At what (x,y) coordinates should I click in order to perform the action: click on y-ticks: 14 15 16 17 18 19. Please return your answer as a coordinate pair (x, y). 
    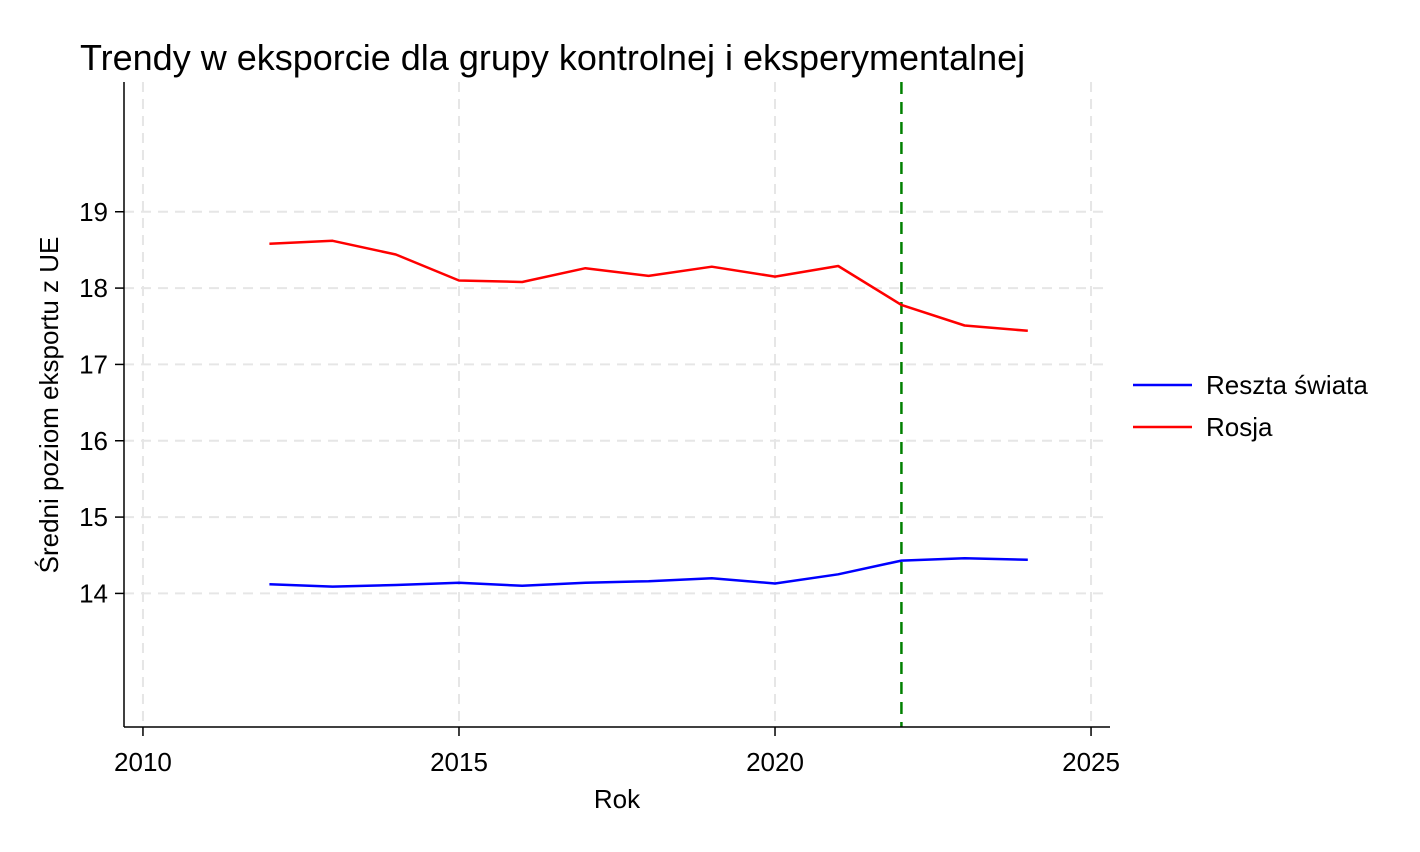
    Looking at the image, I should click on (101, 402).